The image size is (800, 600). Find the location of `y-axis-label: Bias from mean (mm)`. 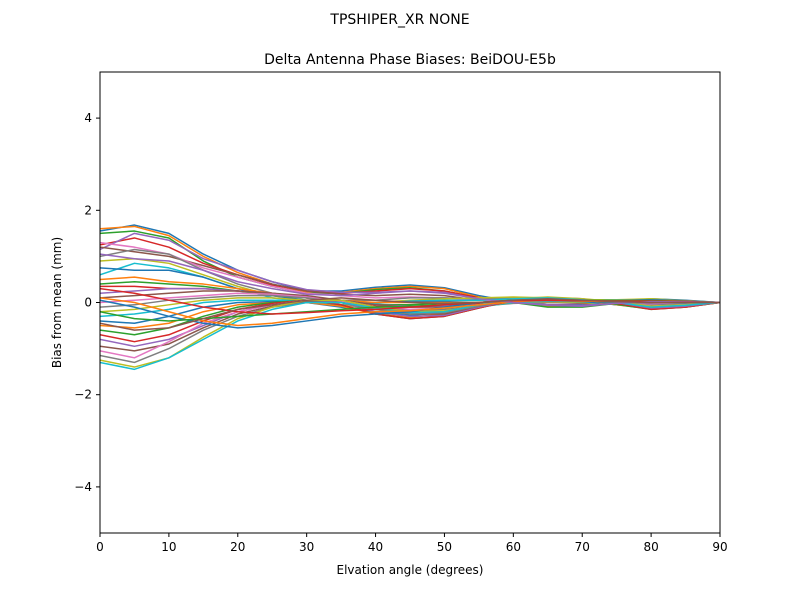

y-axis-label: Bias from mean (mm) is located at coordinates (57, 302).